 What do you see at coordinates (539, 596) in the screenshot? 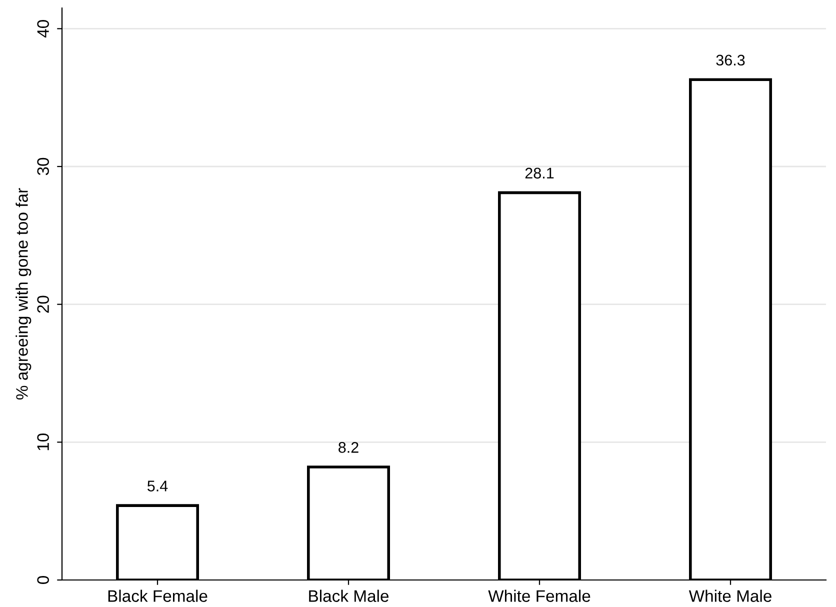
I see `x-tick-label: White Female` at bounding box center [539, 596].